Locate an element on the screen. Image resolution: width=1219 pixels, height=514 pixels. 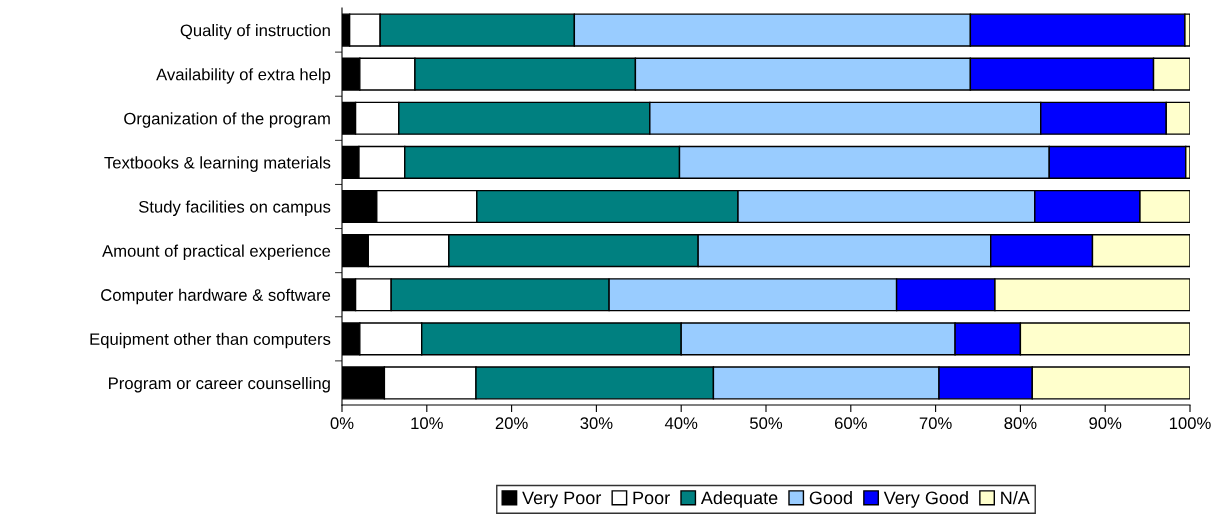
legend-label: Poor is located at coordinates (651, 498).